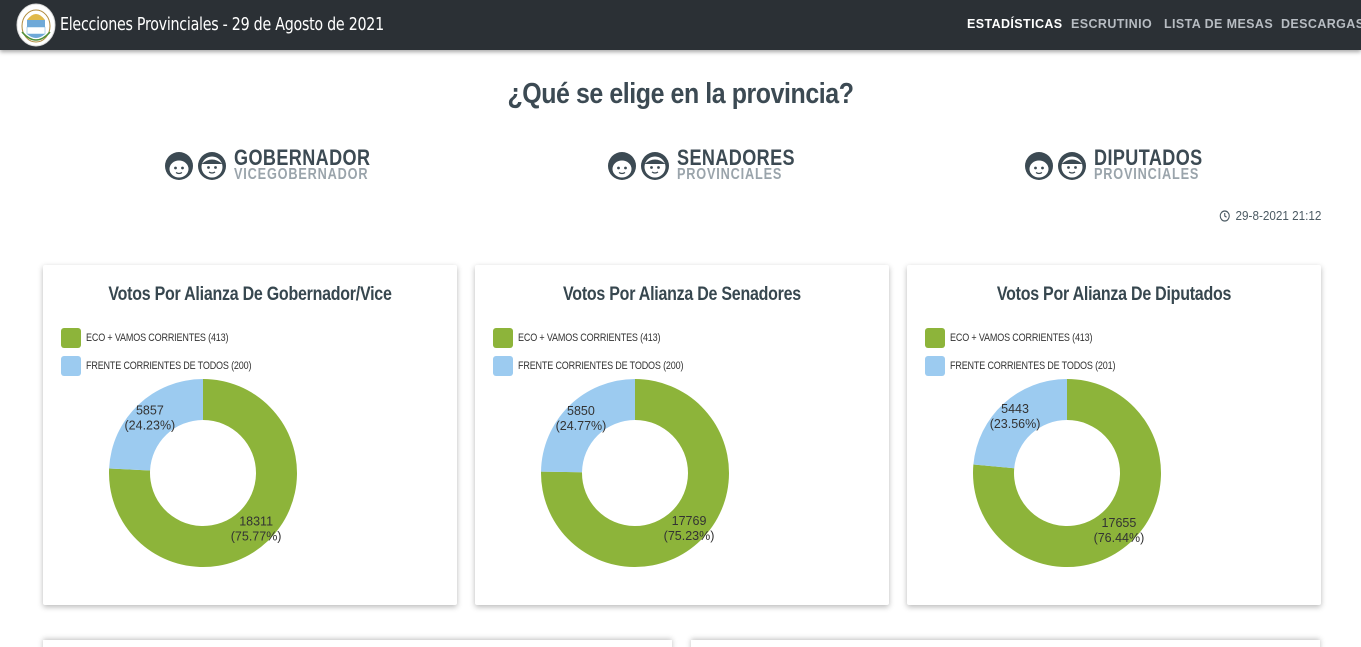  I want to click on office-title: DIPUTADOS, so click(1148, 157).